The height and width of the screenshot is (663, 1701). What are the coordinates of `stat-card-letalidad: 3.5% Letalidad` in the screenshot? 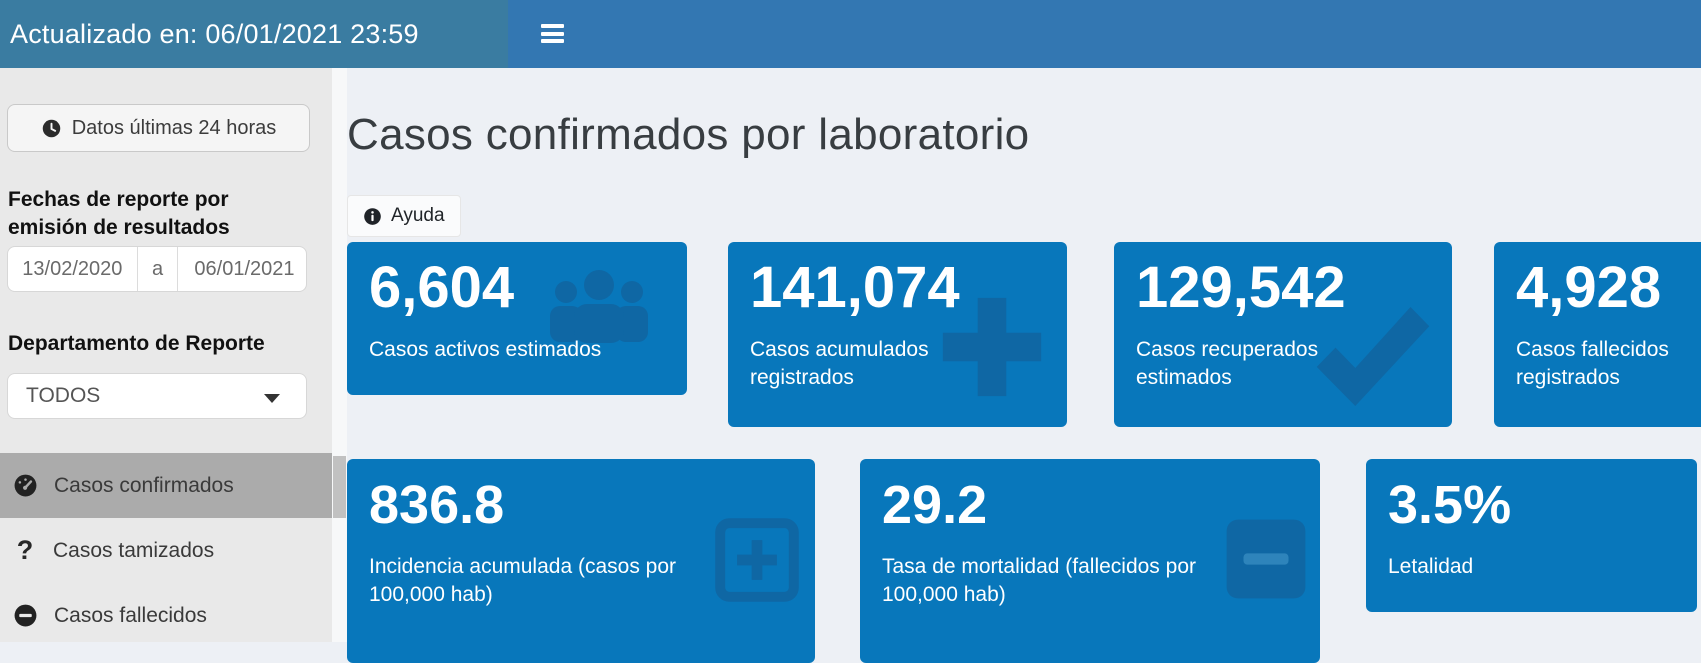 It's located at (1531, 535).